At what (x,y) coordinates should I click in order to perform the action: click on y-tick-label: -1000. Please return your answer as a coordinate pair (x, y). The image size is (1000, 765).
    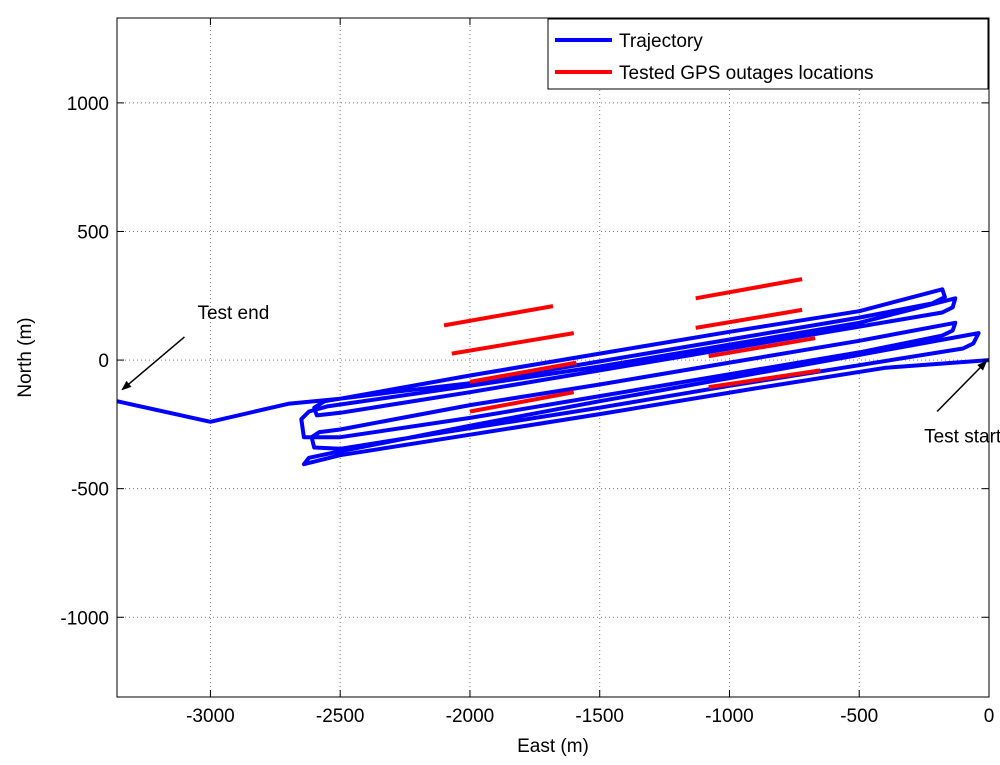
    Looking at the image, I should click on (84, 618).